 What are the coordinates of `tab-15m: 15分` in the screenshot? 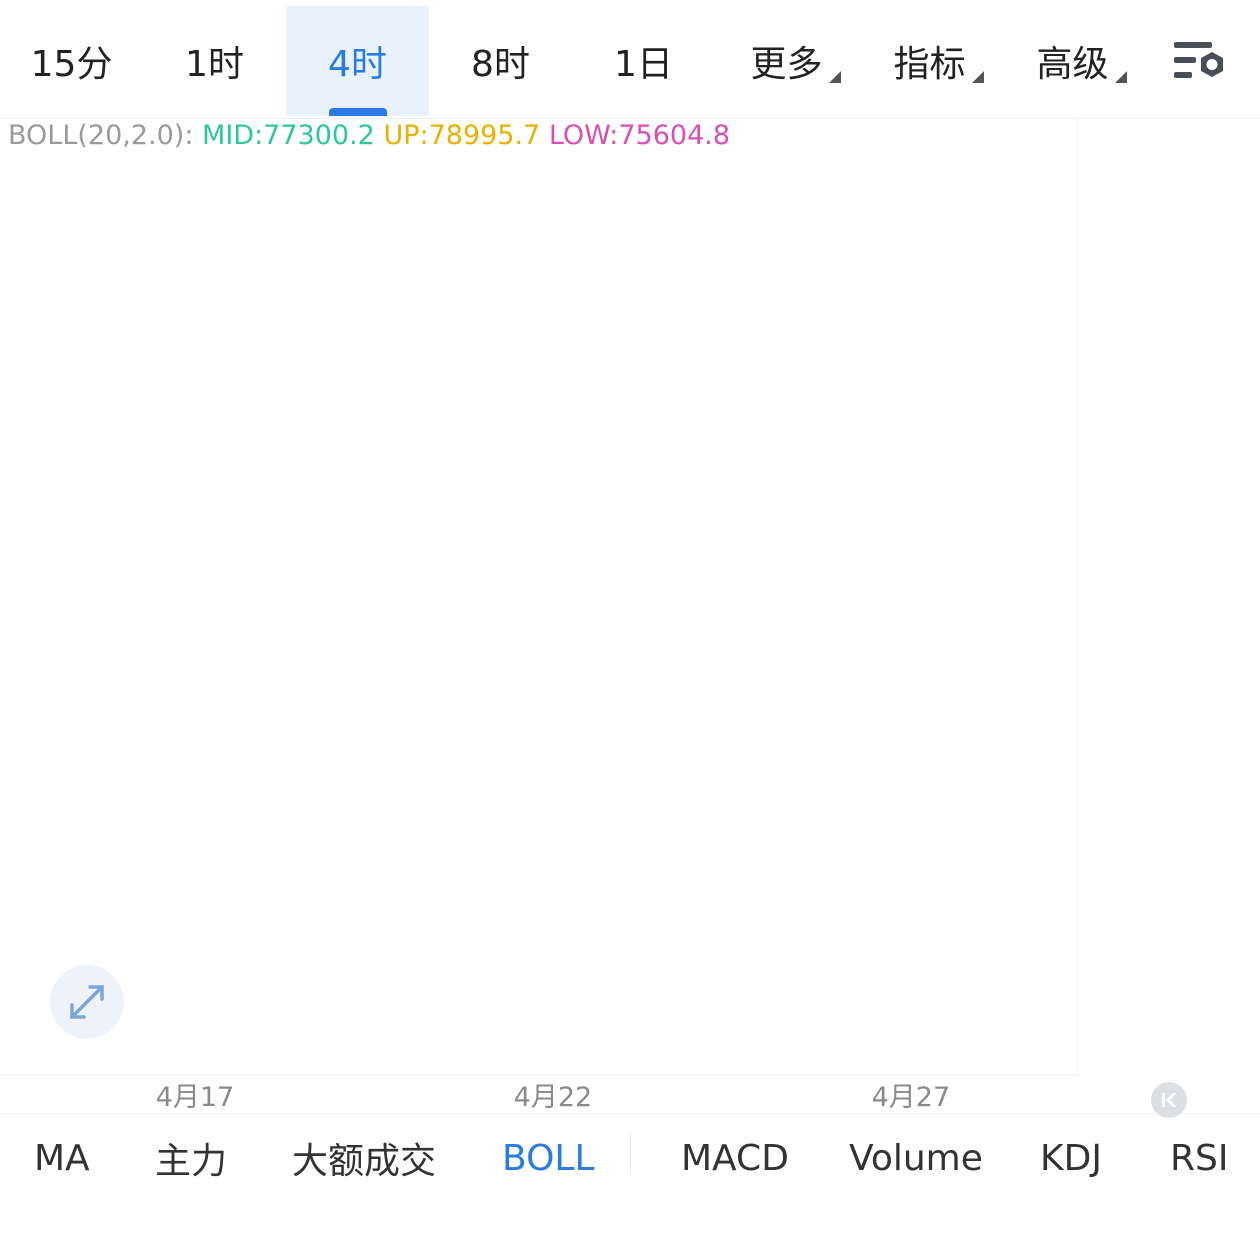 It's located at (71, 61).